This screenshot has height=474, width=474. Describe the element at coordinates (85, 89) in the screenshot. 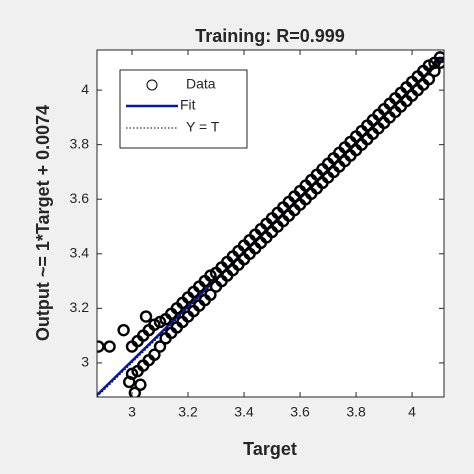

I see `y-tick-label: 4` at that location.